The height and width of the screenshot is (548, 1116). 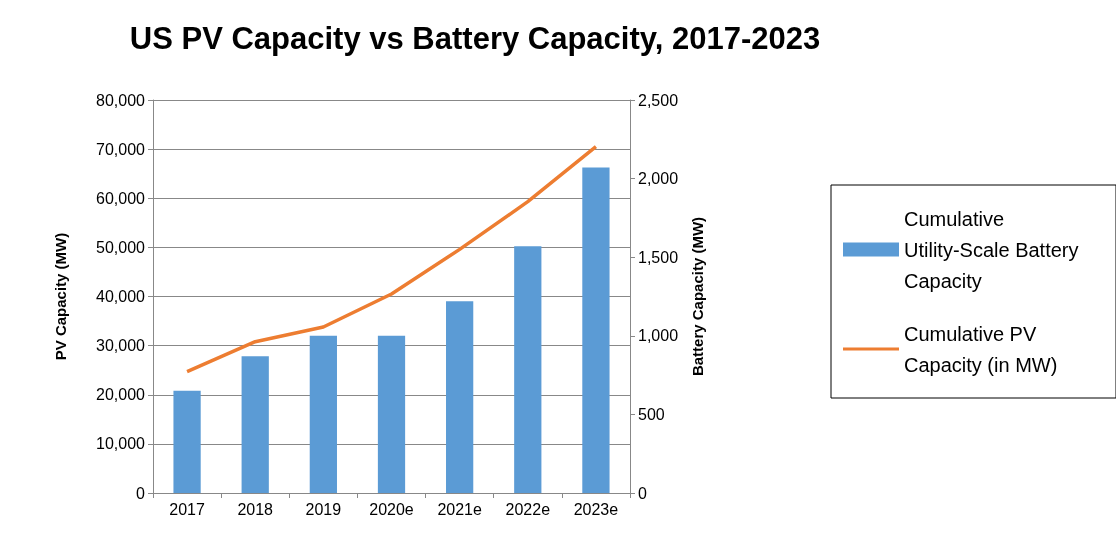 What do you see at coordinates (459, 509) in the screenshot?
I see `x-tick-label: 2021e` at bounding box center [459, 509].